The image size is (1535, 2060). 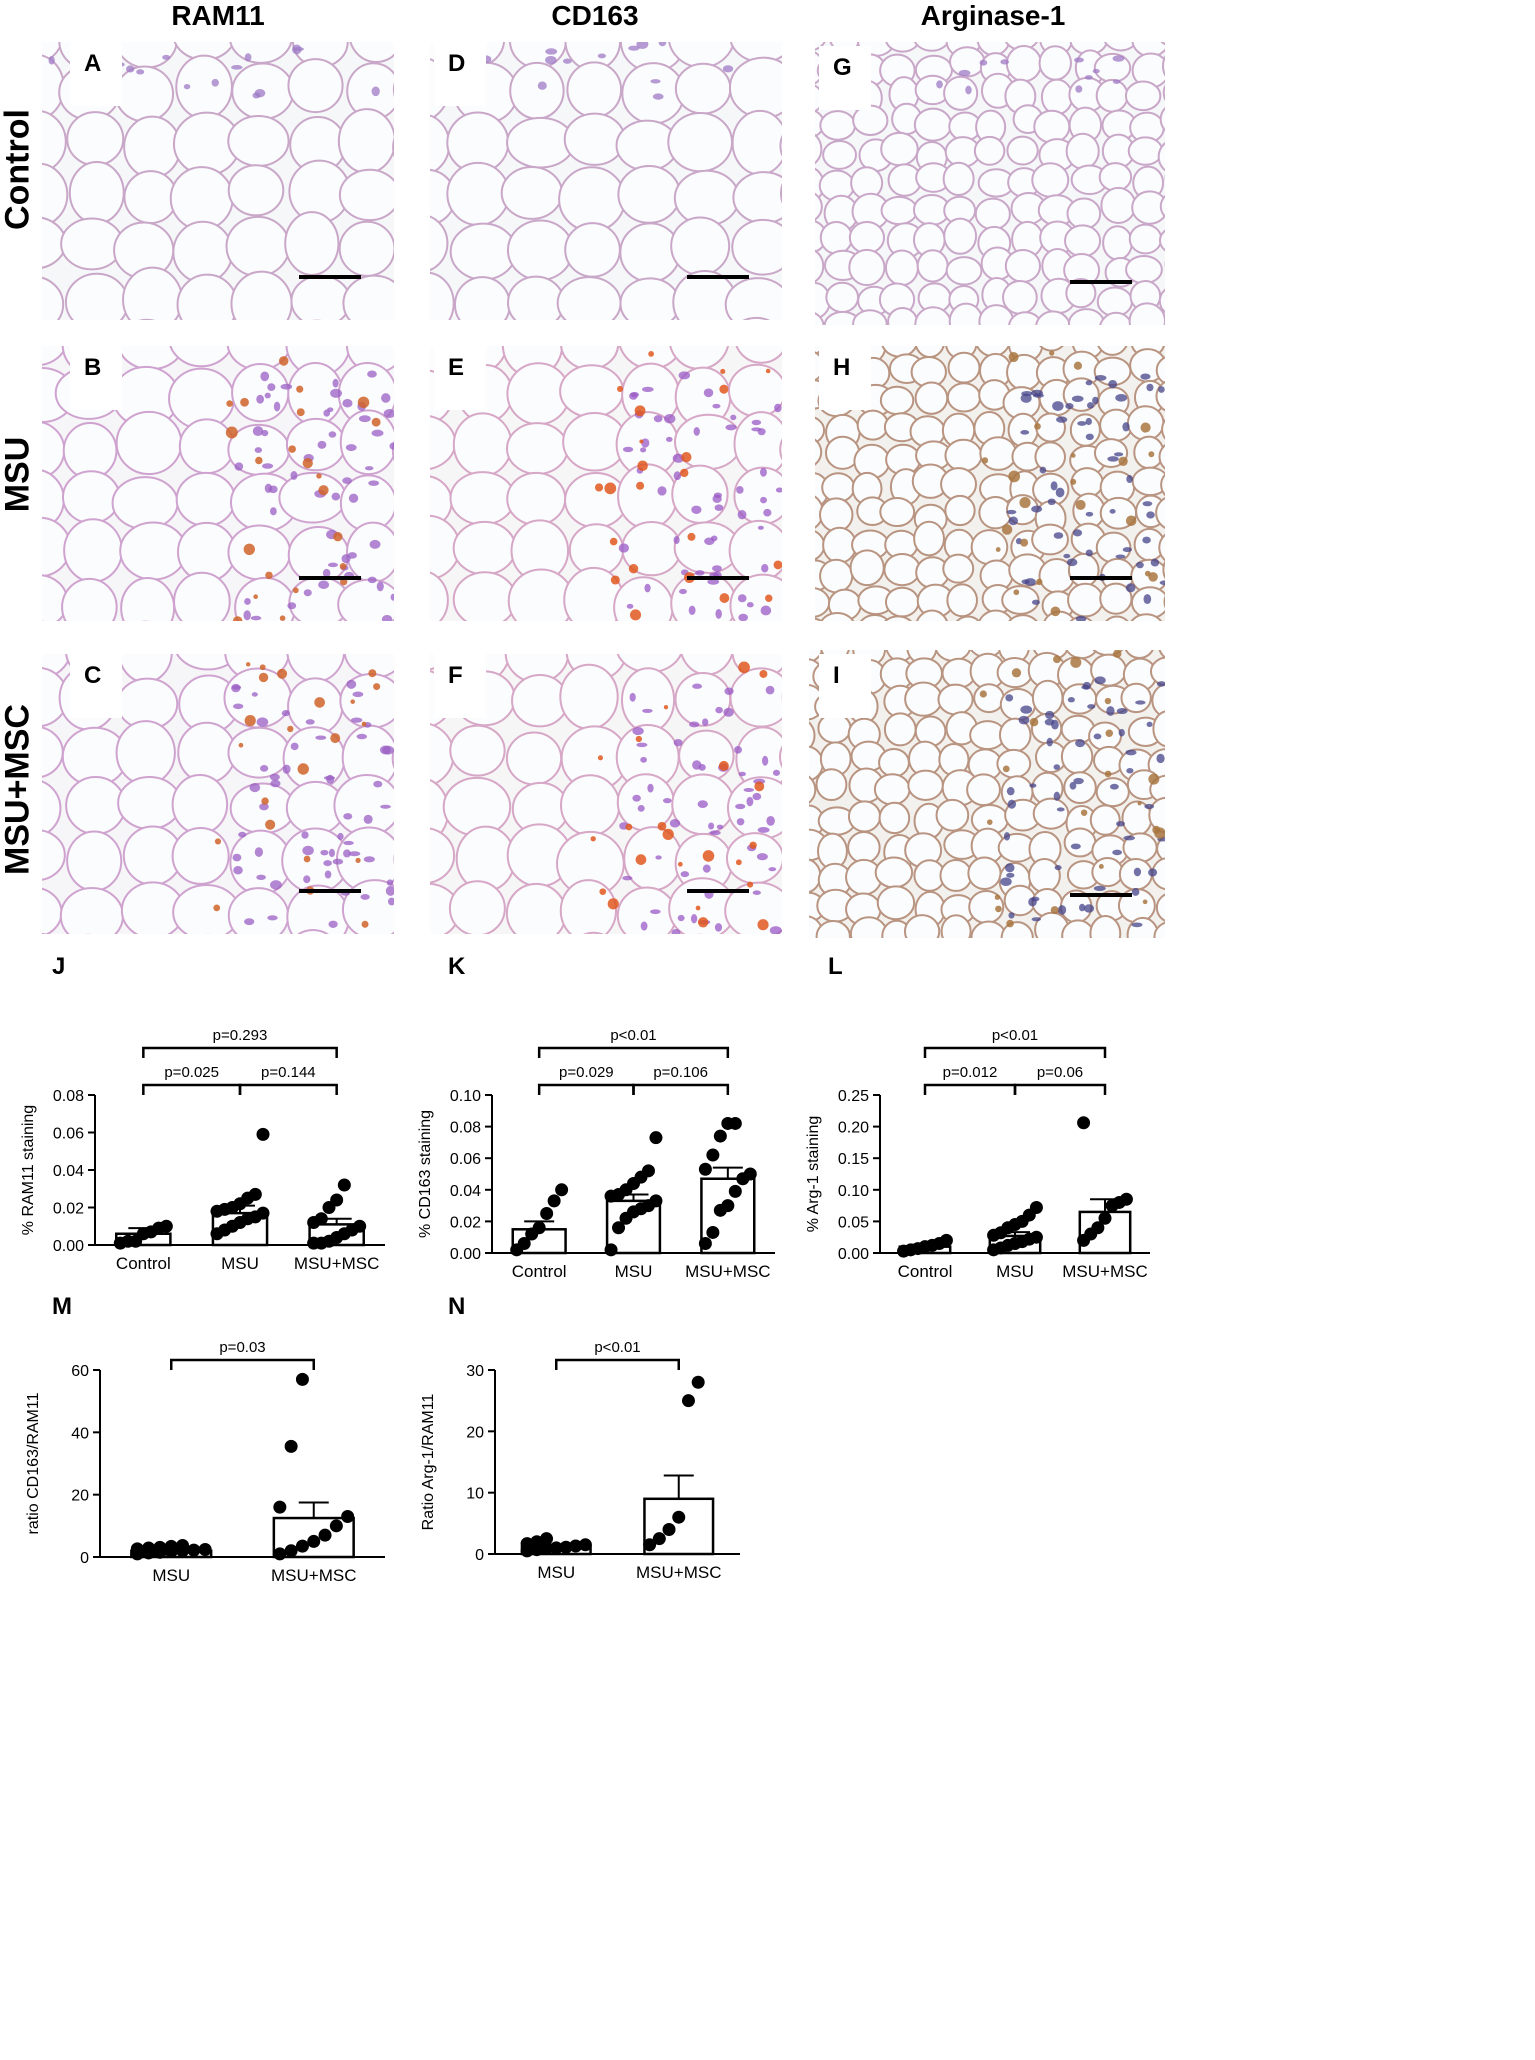 What do you see at coordinates (96, 74) in the screenshot?
I see `panel-letter-a: A` at bounding box center [96, 74].